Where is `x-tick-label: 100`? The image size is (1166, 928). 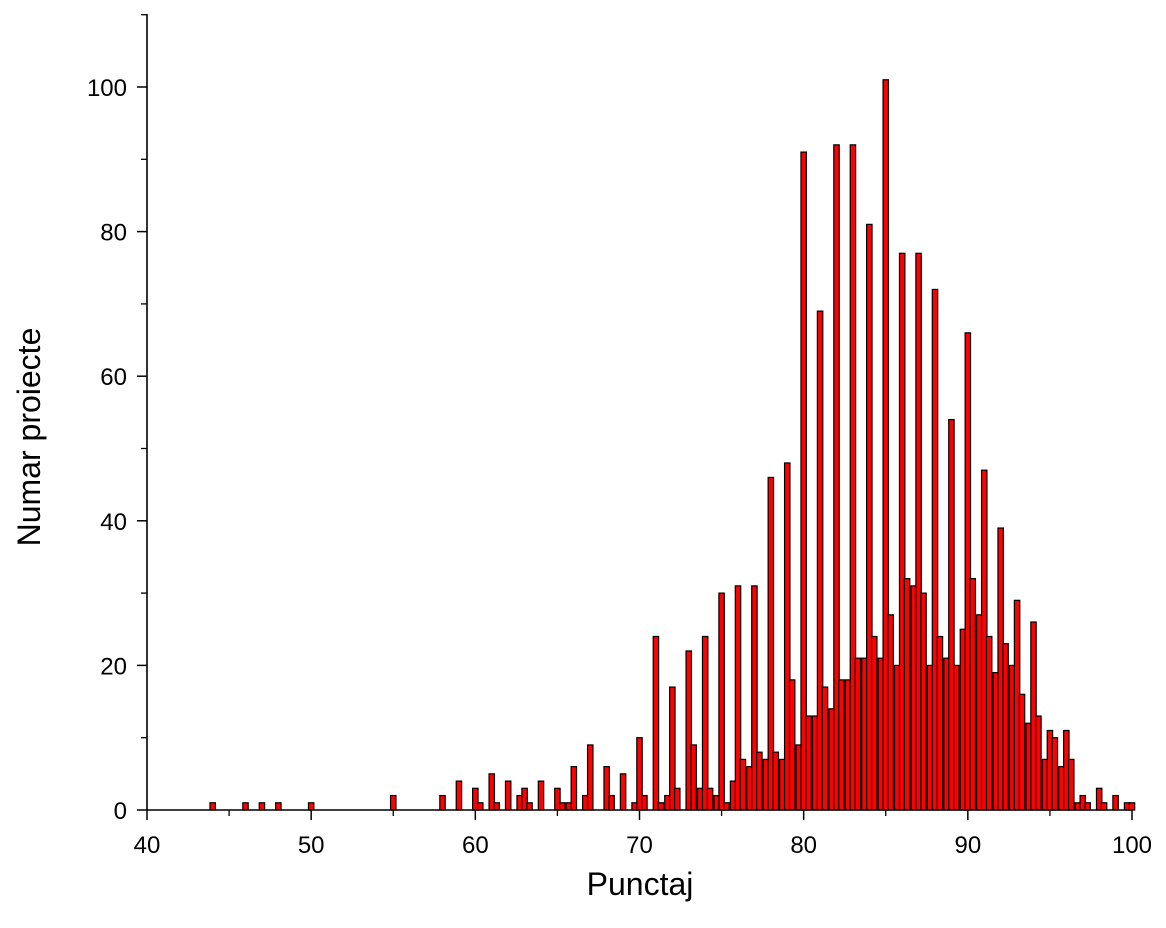
x-tick-label: 100 is located at coordinates (1132, 845).